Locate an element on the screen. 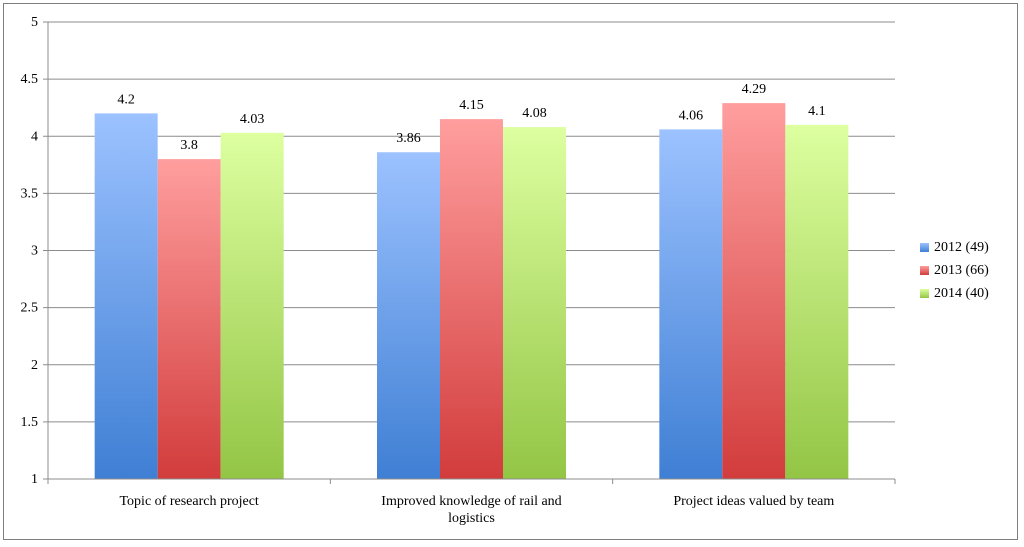 The image size is (1024, 547). y-tick-label: 4 is located at coordinates (34, 136).